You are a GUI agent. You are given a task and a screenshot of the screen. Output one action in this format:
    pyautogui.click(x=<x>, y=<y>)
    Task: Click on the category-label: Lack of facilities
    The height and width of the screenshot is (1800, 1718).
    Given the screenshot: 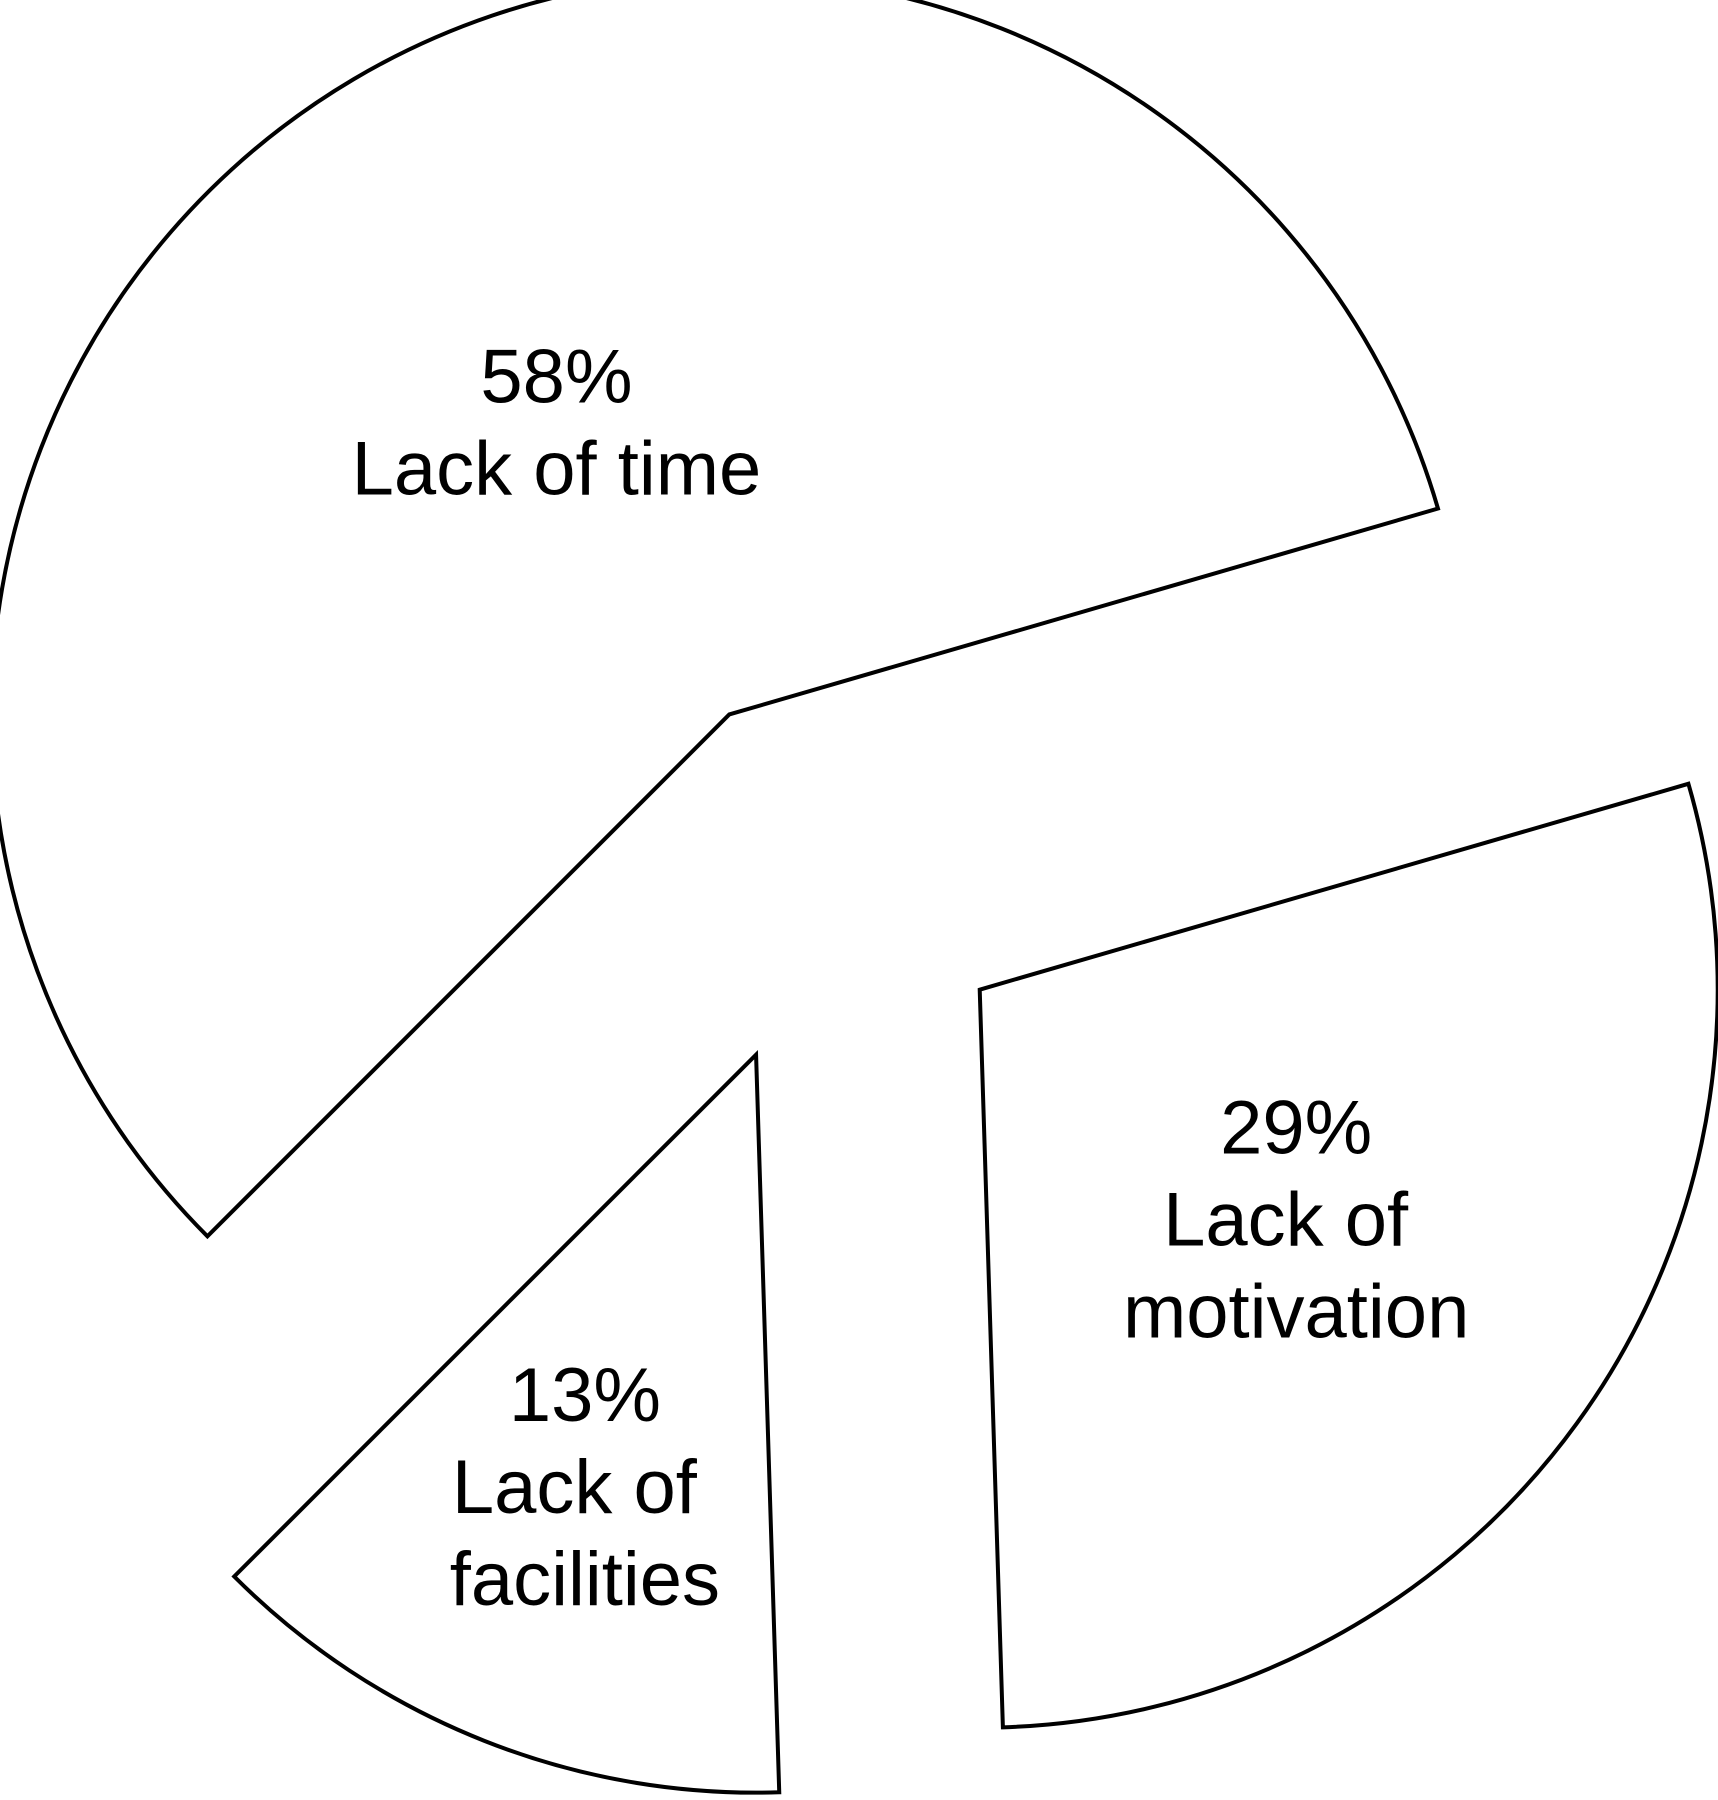 What is the action you would take?
    pyautogui.click(x=585, y=1533)
    